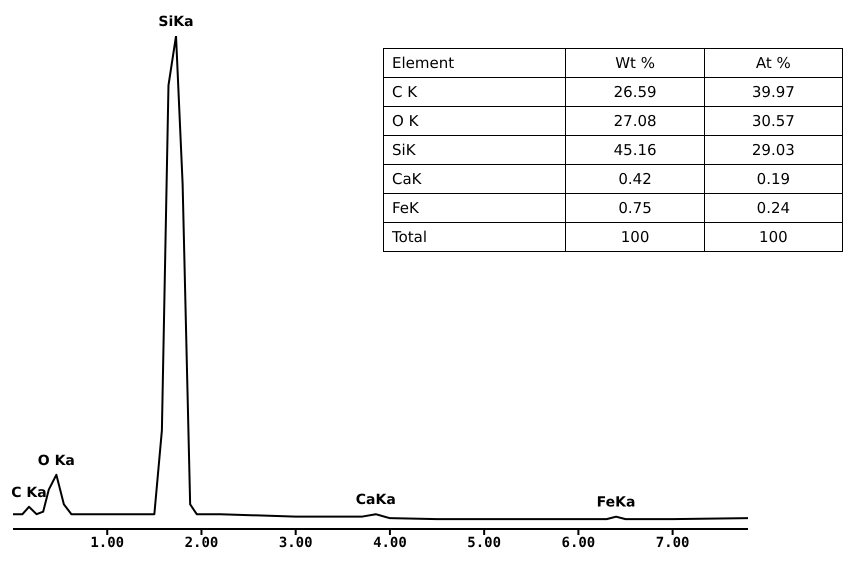 Image resolution: width=847 pixels, height=566 pixels. I want to click on category-label: SiK, so click(475, 150).